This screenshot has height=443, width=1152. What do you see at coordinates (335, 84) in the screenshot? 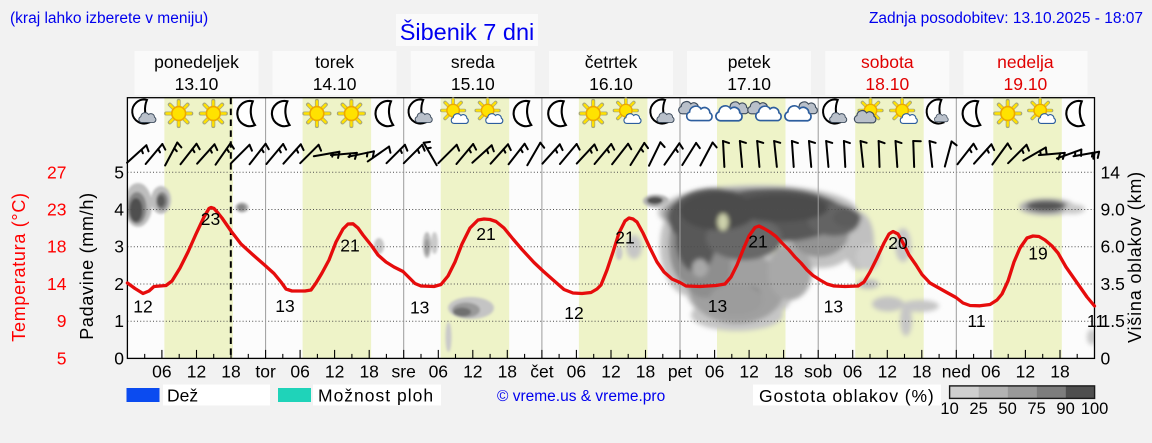
I see `svg-text: 14.10` at bounding box center [335, 84].